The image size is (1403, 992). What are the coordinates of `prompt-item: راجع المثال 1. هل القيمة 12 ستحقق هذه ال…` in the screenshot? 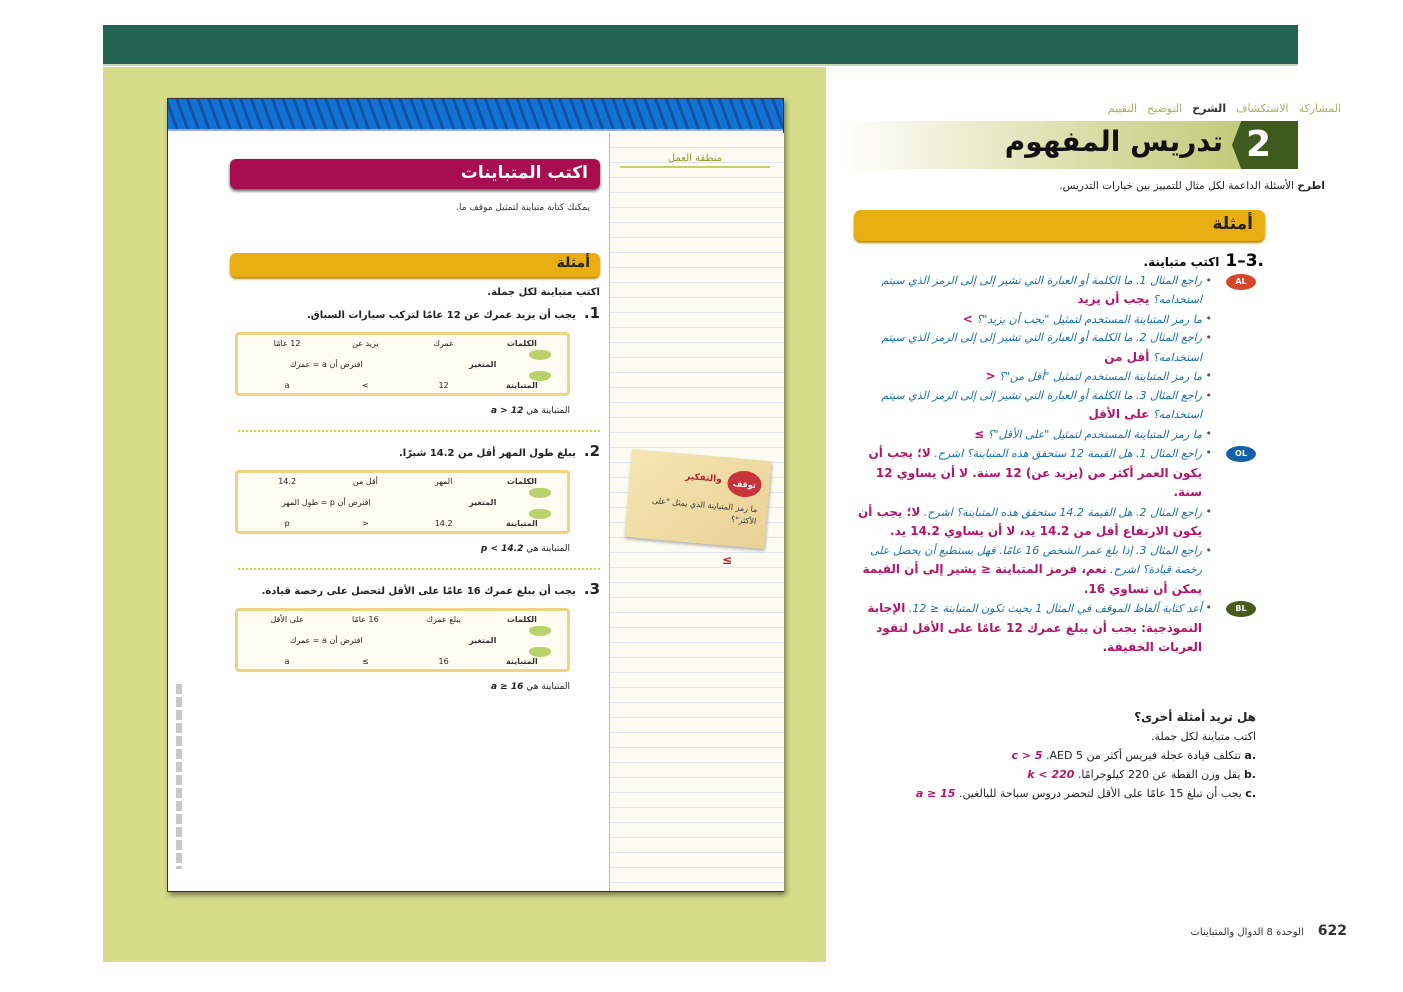 It's located at (1033, 473).